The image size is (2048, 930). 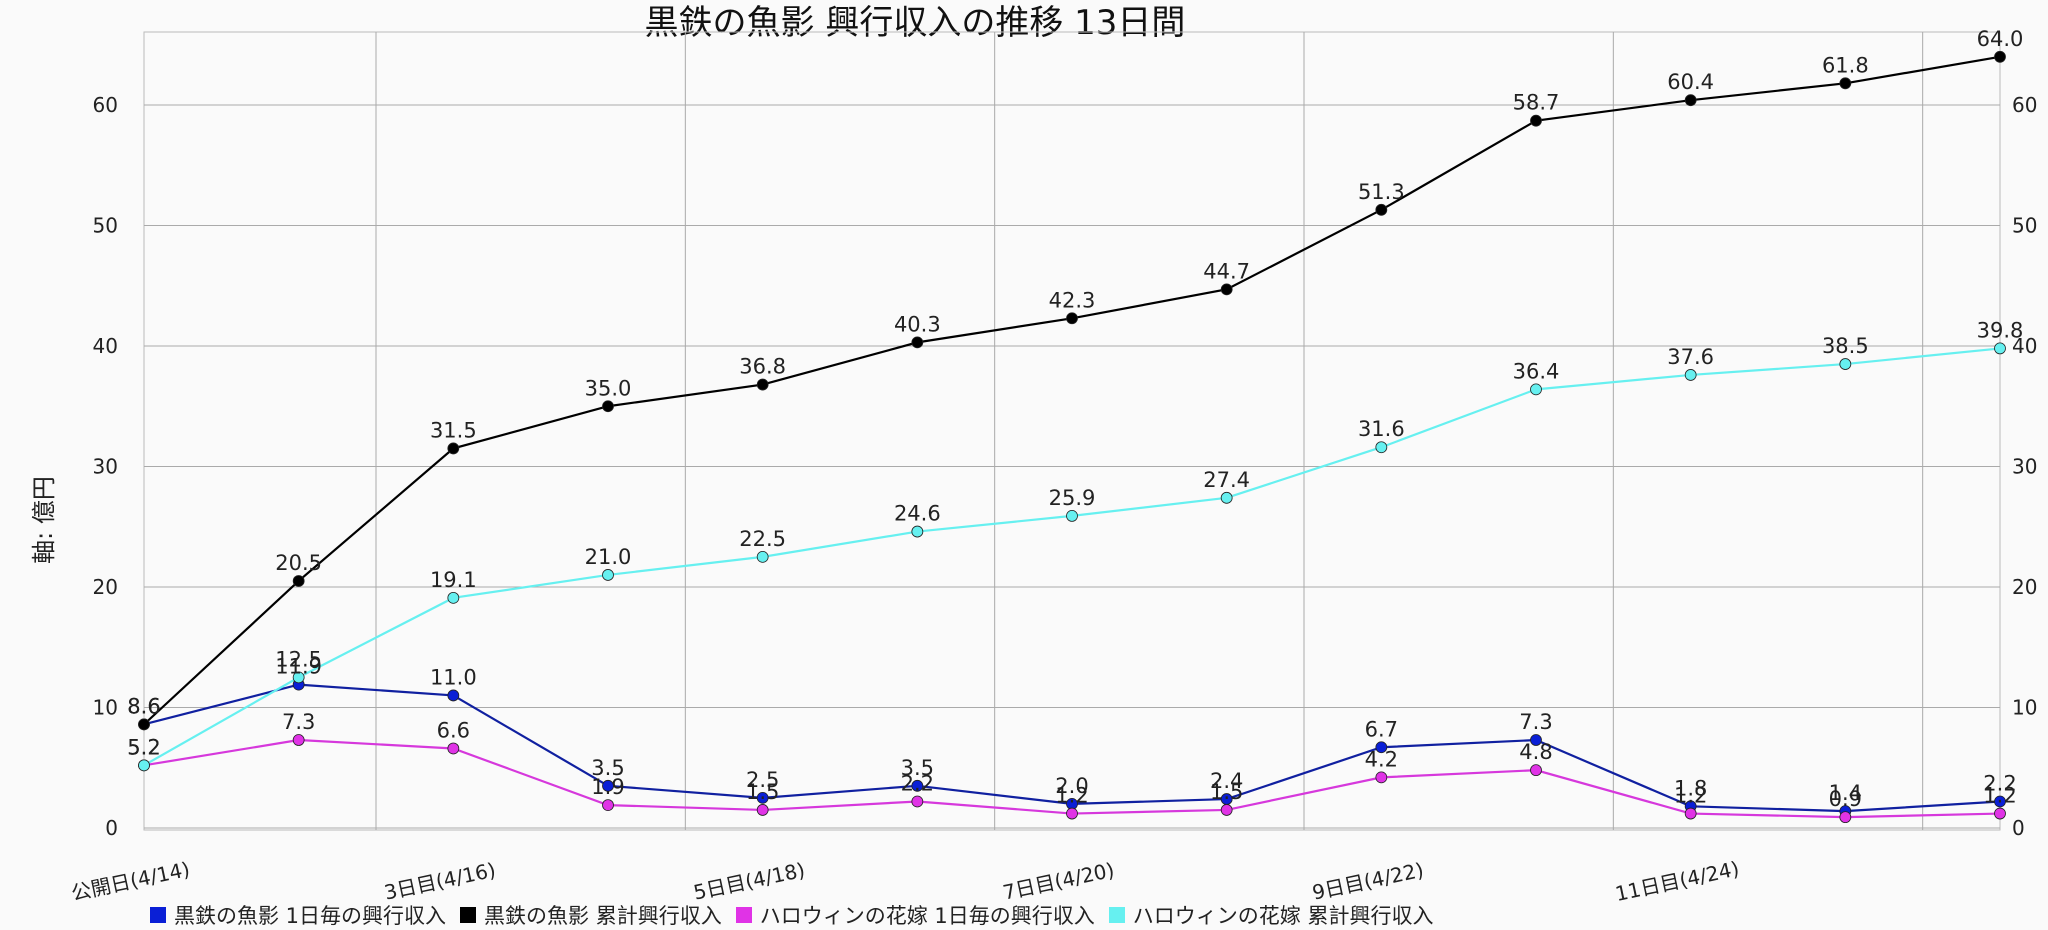 What do you see at coordinates (2024, 587) in the screenshot?
I see `y-tick-label-right: 20` at bounding box center [2024, 587].